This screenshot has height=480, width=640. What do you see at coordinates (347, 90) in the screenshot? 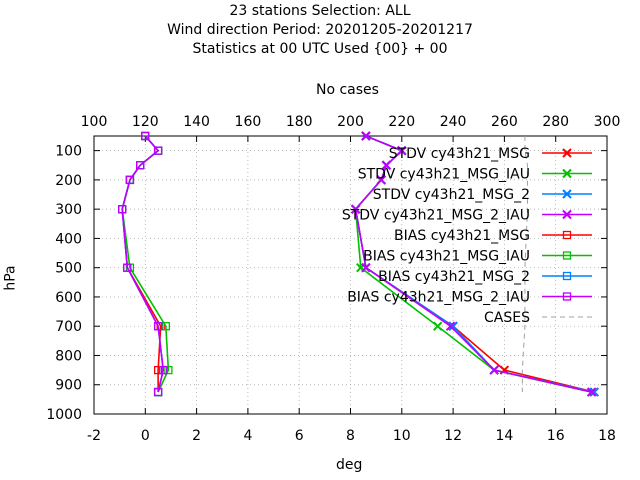
I see `x2-axis-label: No cases` at bounding box center [347, 90].